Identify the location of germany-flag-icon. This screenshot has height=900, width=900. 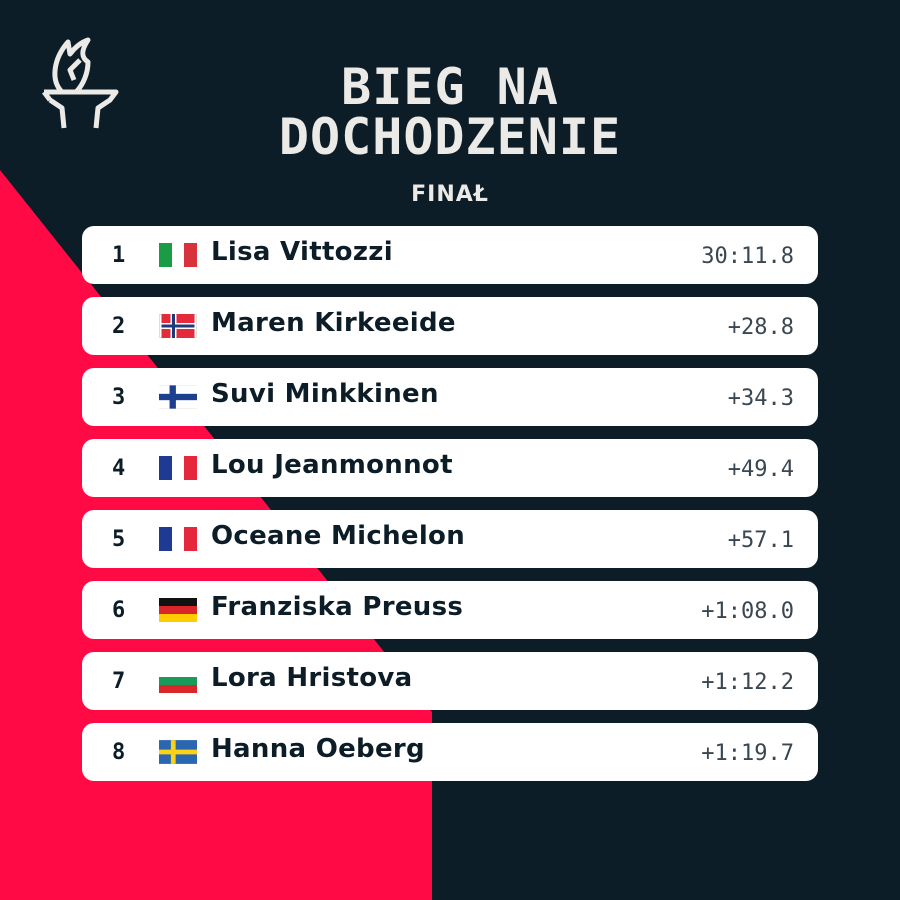
(178, 610).